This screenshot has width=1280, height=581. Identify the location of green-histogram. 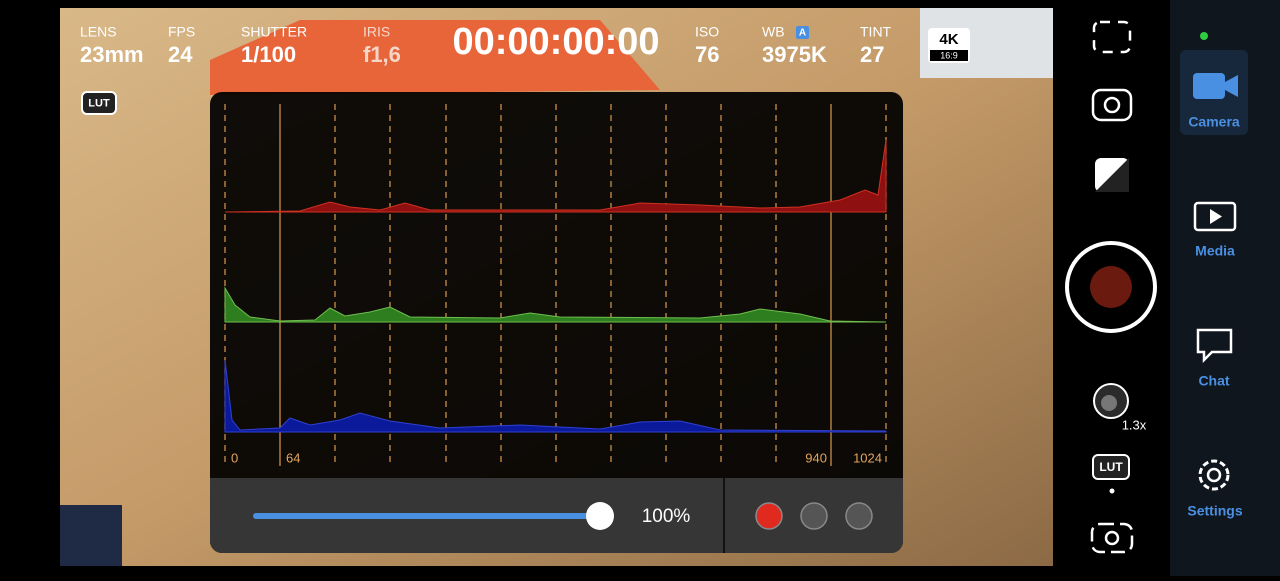
(555, 304).